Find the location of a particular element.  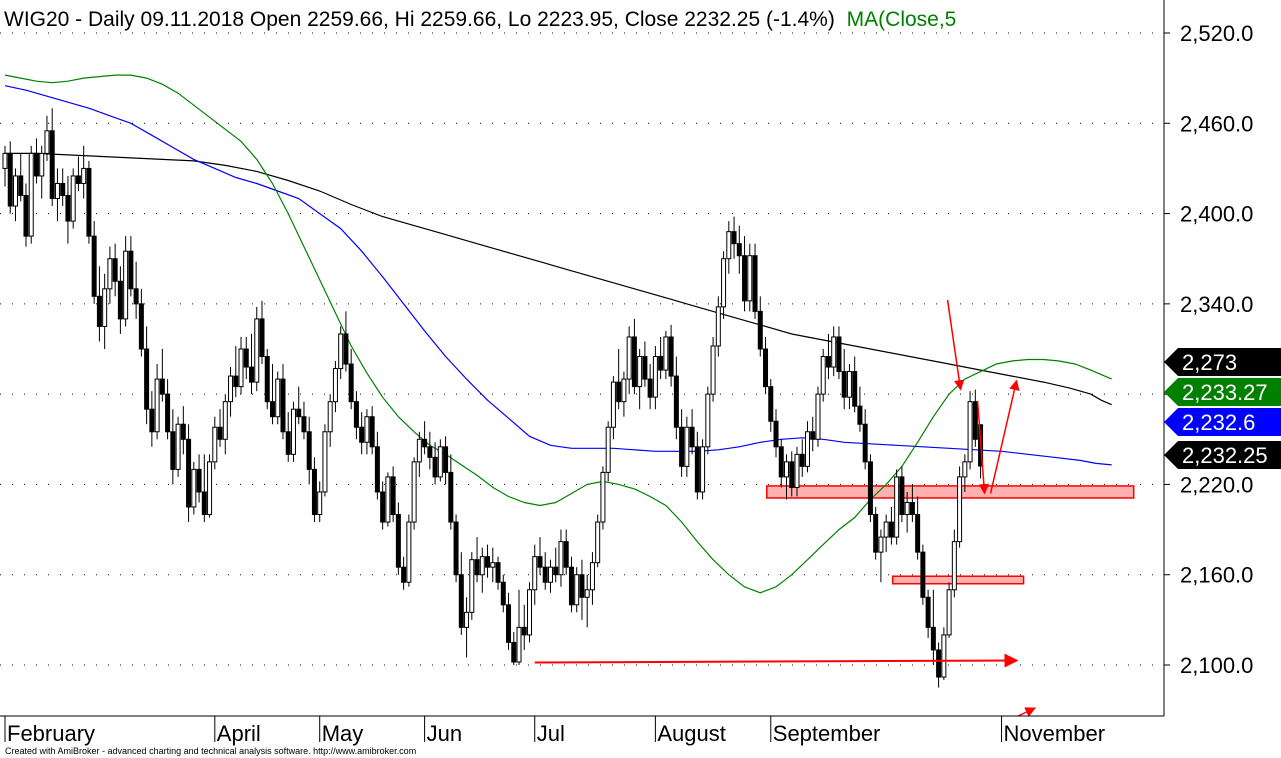

arrow-down-zone is located at coordinates (983, 447).